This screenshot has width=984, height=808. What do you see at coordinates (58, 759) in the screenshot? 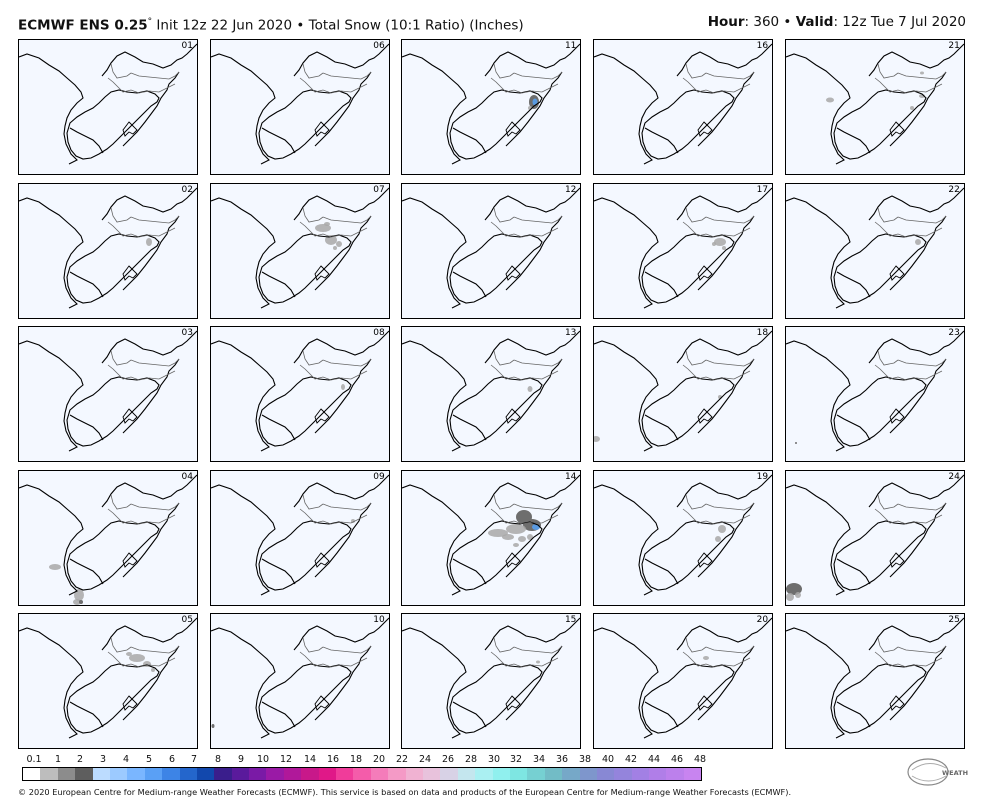
I see `colorbar-label: 1` at bounding box center [58, 759].